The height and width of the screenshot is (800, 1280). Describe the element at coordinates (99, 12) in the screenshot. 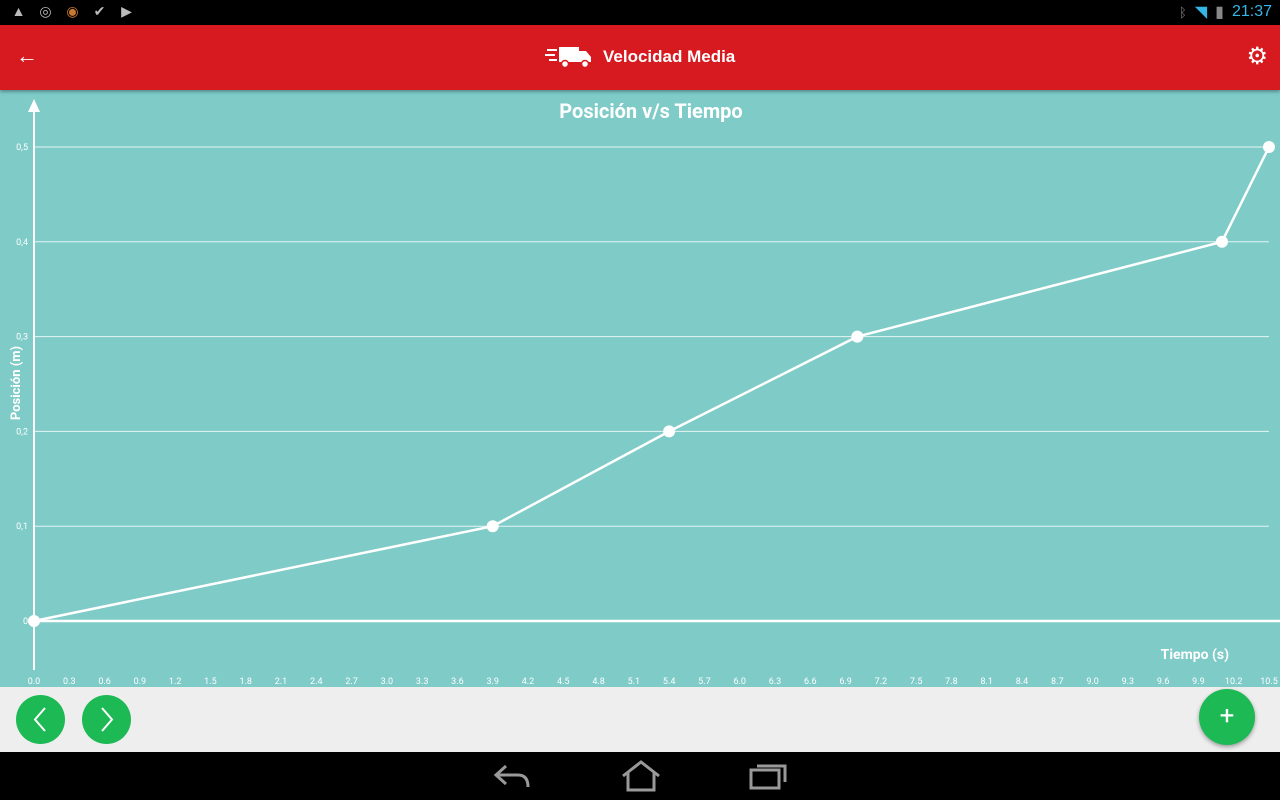

I see `clipboard-check-icon: ✔` at that location.